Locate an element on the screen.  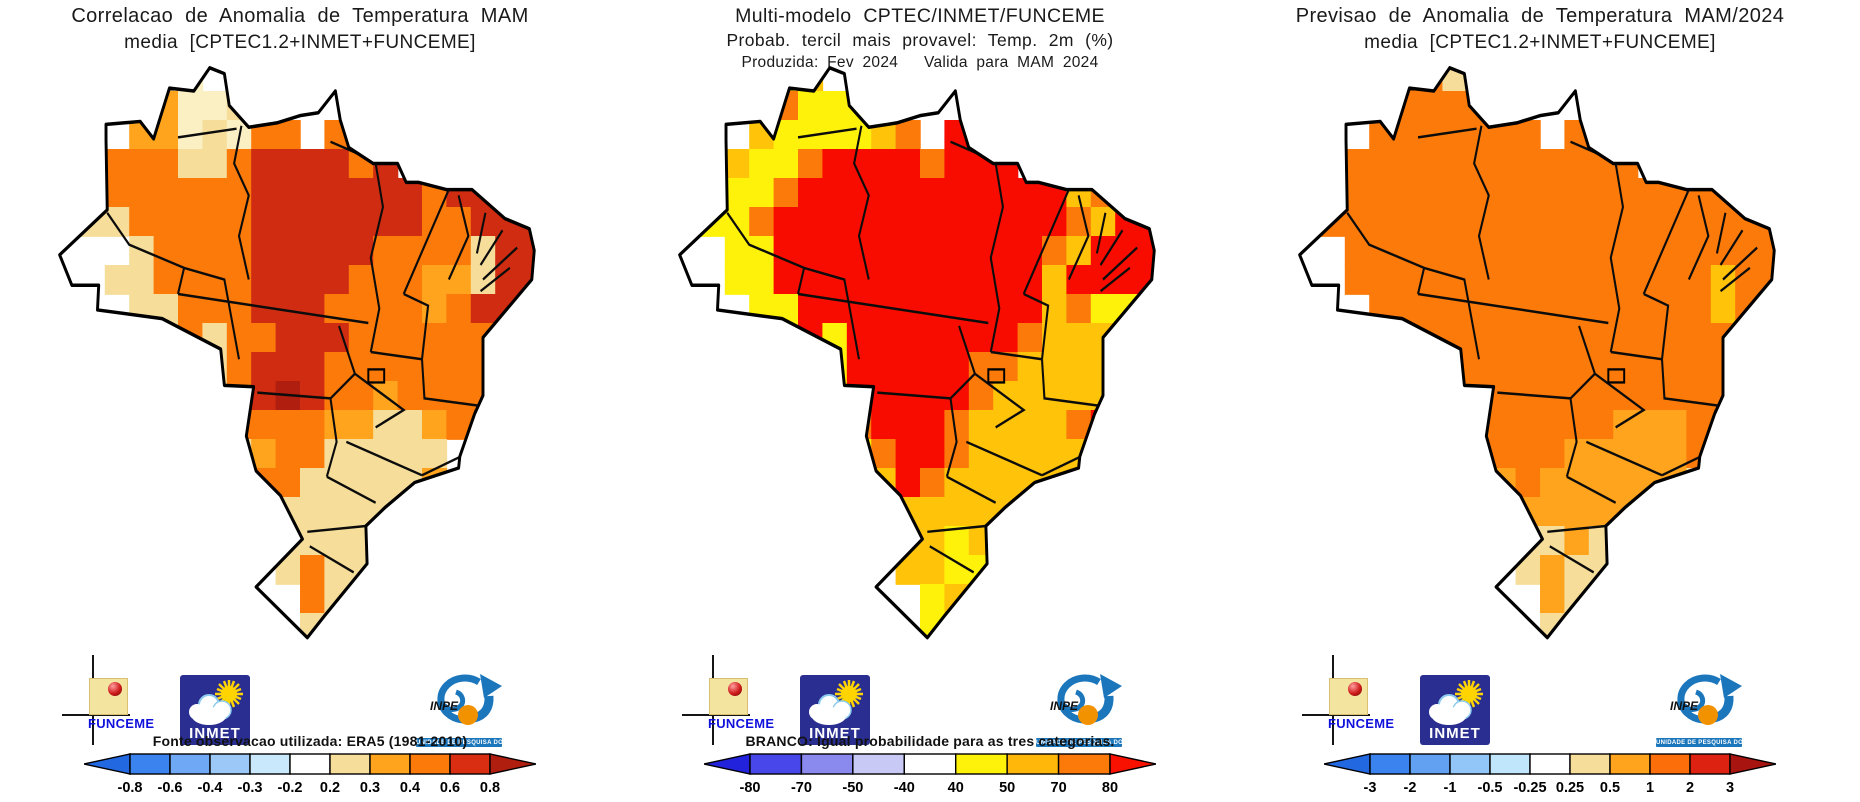
colorbar-tick-label: -0.6 is located at coordinates (170, 788).